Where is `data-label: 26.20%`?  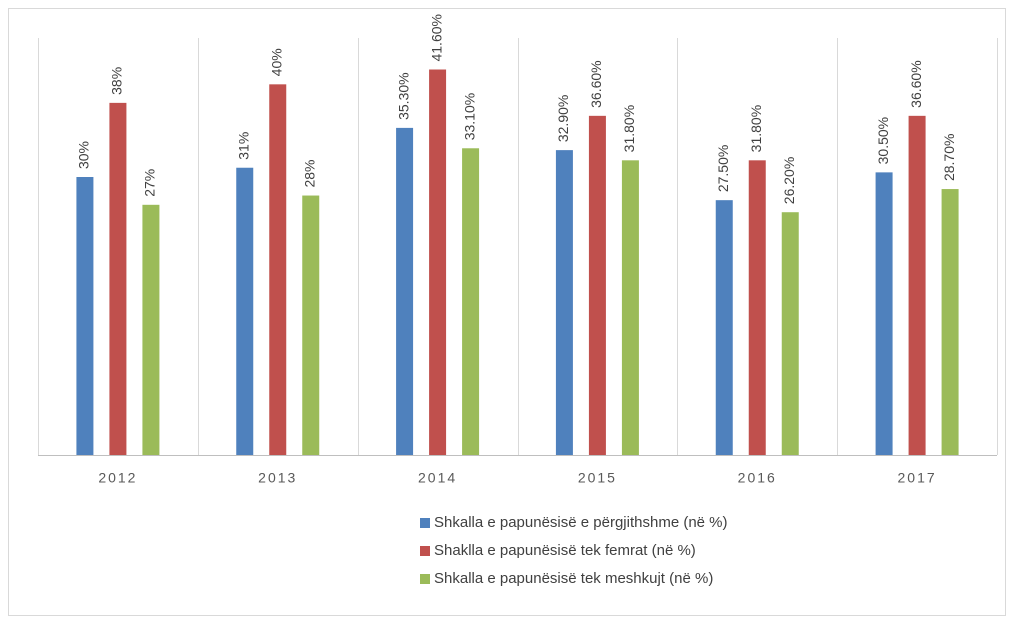
data-label: 26.20% is located at coordinates (789, 180).